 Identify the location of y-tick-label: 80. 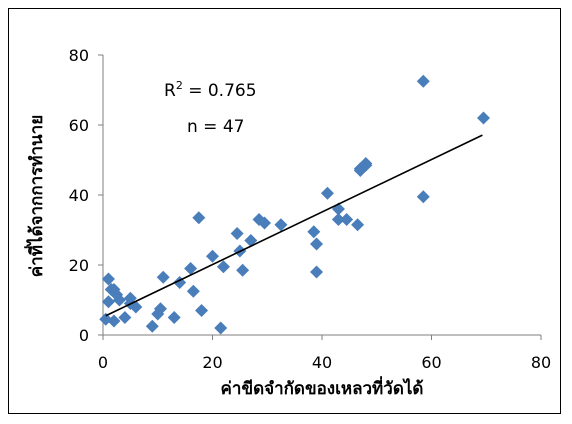
(79, 55).